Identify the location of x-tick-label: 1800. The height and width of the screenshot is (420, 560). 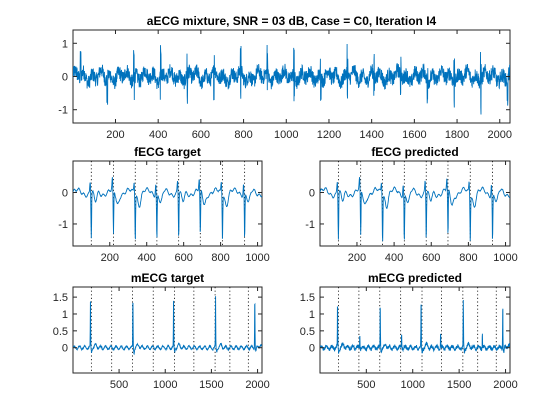
(457, 135).